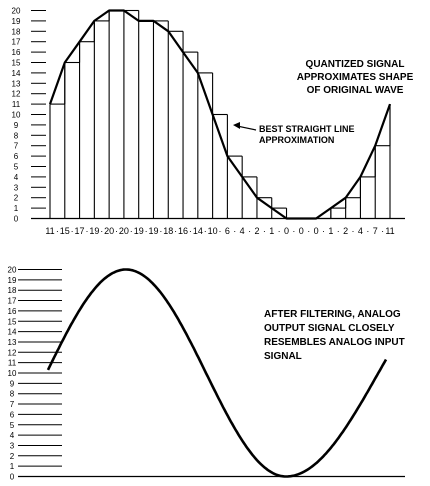 The height and width of the screenshot is (486, 430). What do you see at coordinates (307, 129) in the screenshot?
I see `approximation-note-line-1: BEST STRAIGHT LINE` at bounding box center [307, 129].